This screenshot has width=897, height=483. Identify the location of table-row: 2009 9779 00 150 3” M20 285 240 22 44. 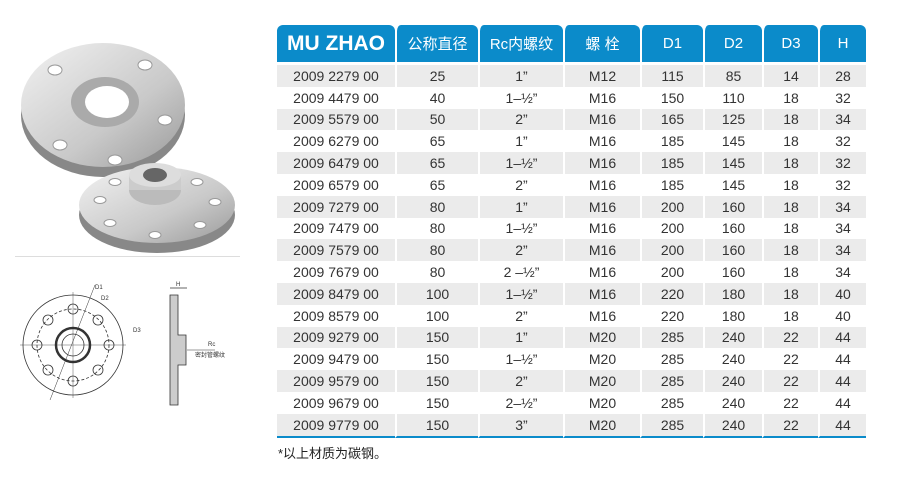
(571, 425).